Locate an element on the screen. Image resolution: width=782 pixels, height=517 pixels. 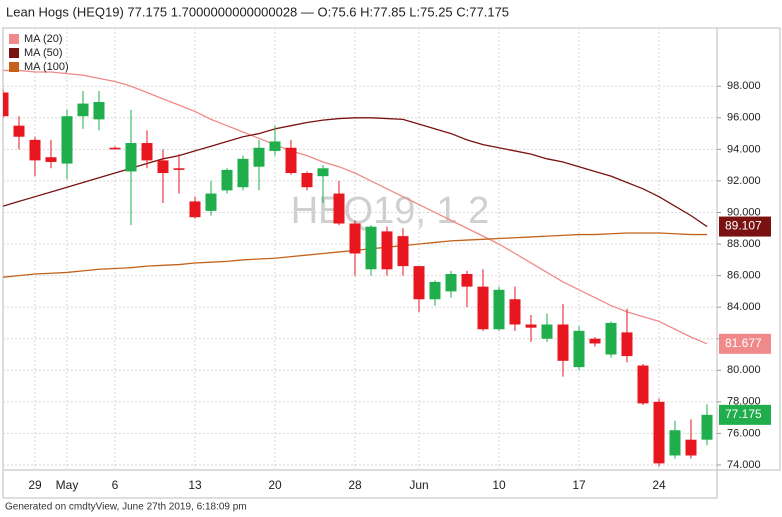
y-axis-strip is located at coordinates (748, 249).